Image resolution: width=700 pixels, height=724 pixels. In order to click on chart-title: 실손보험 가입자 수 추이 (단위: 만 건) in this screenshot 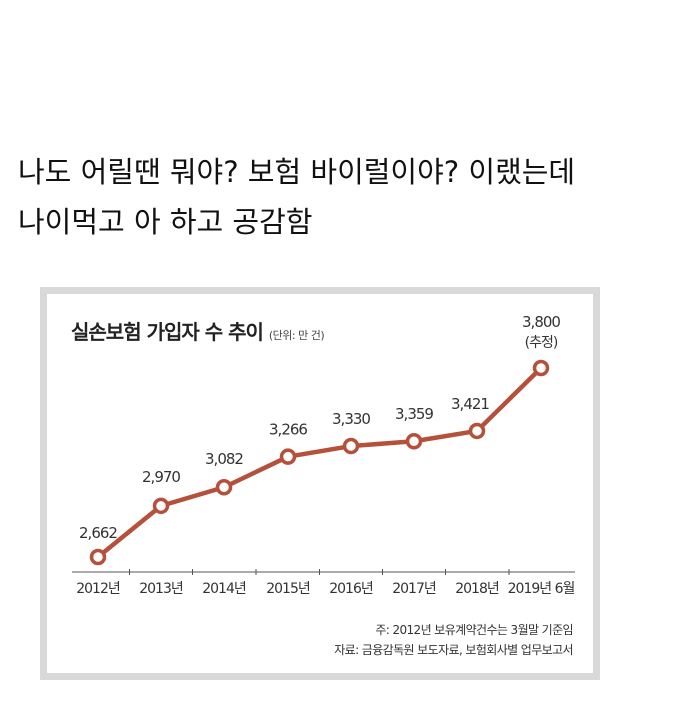, I will do `click(198, 330)`.